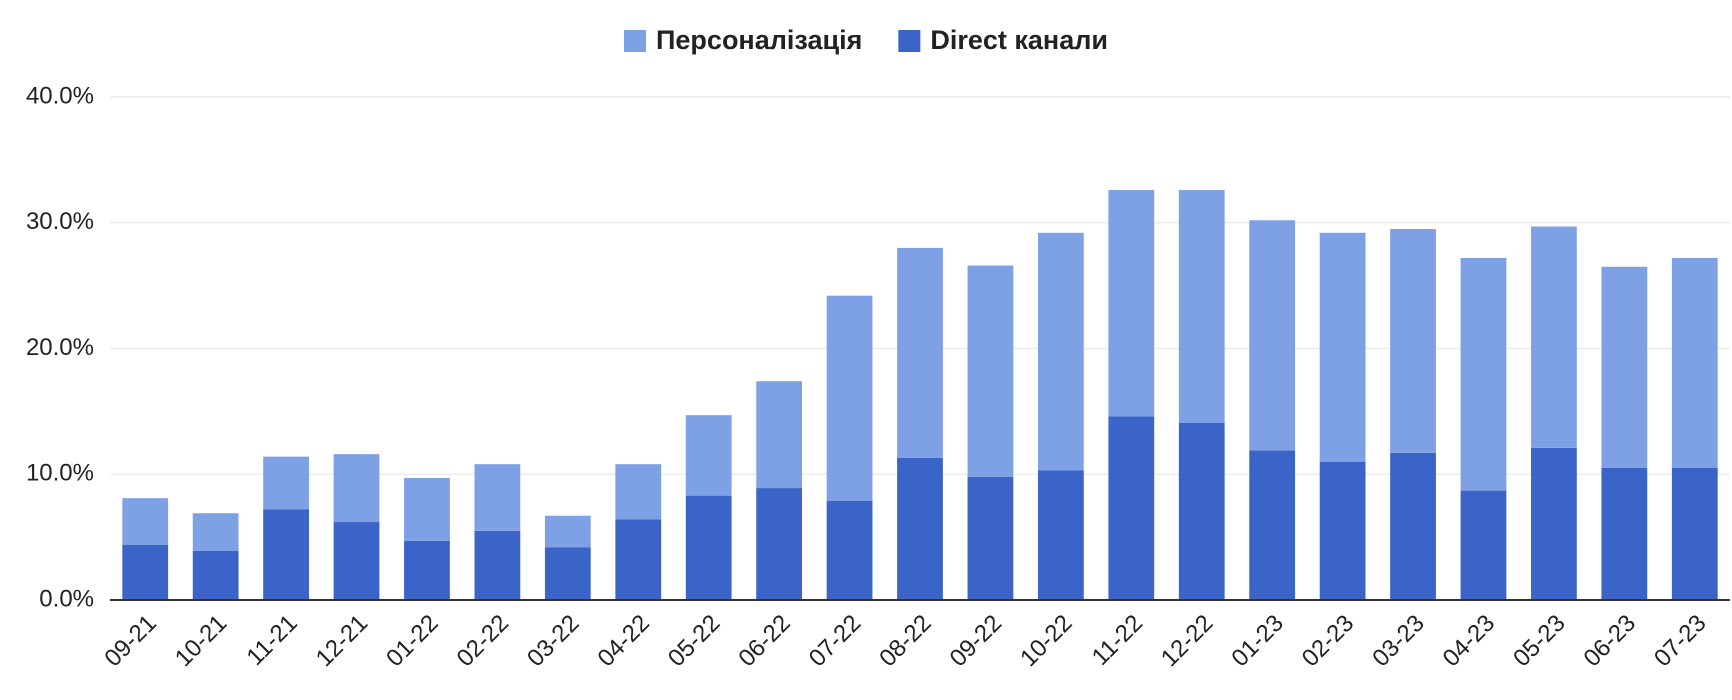 Image resolution: width=1732 pixels, height=700 pixels. I want to click on y-tick-label: 0.0%, so click(66, 598).